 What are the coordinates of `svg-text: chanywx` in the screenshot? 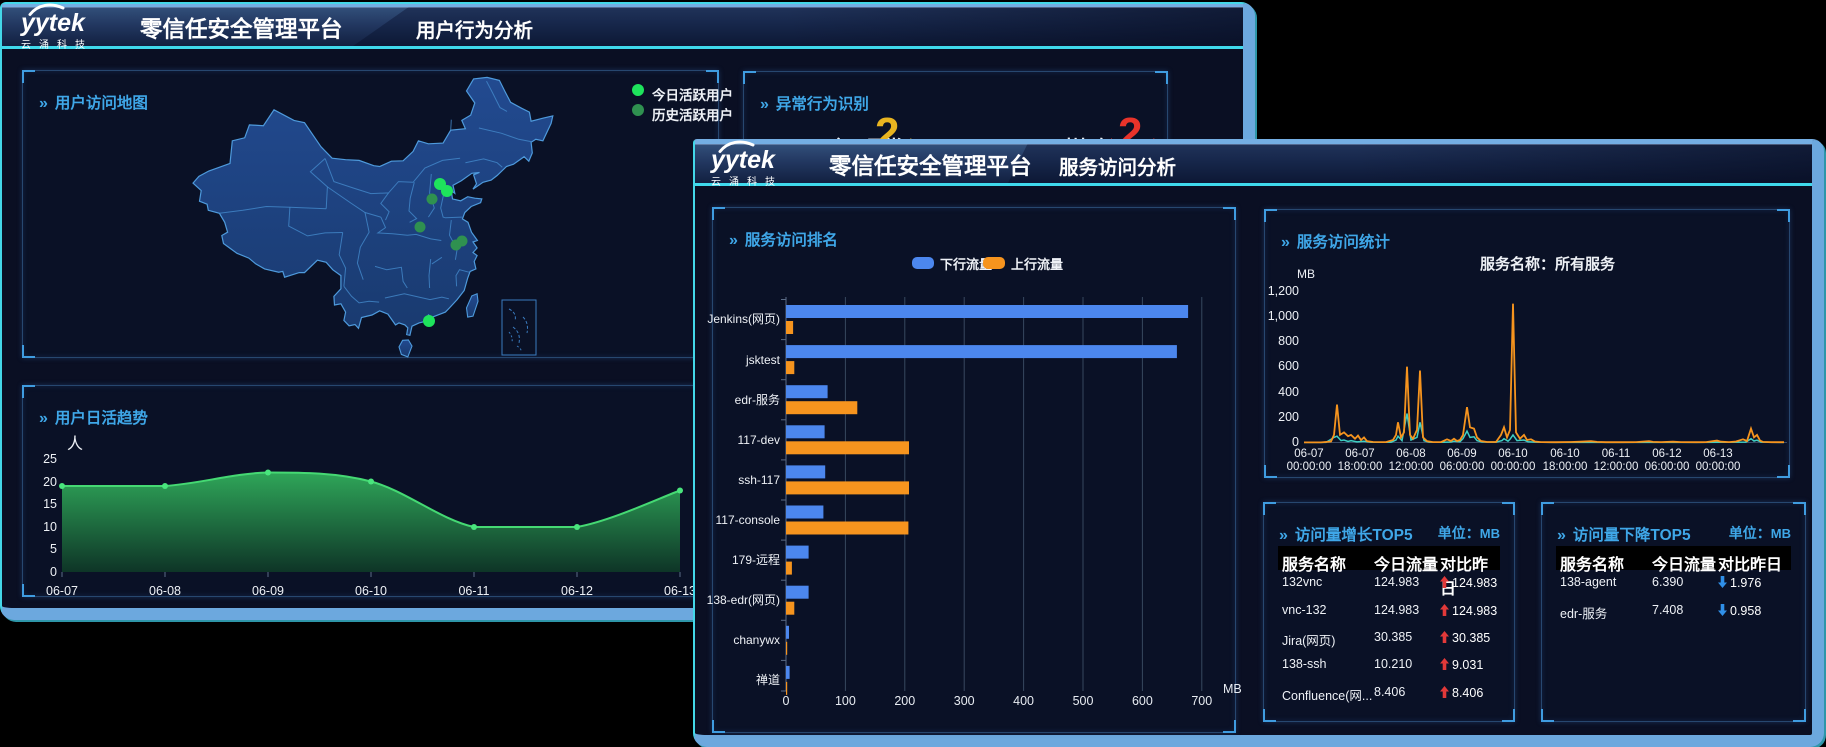 It's located at (756, 640).